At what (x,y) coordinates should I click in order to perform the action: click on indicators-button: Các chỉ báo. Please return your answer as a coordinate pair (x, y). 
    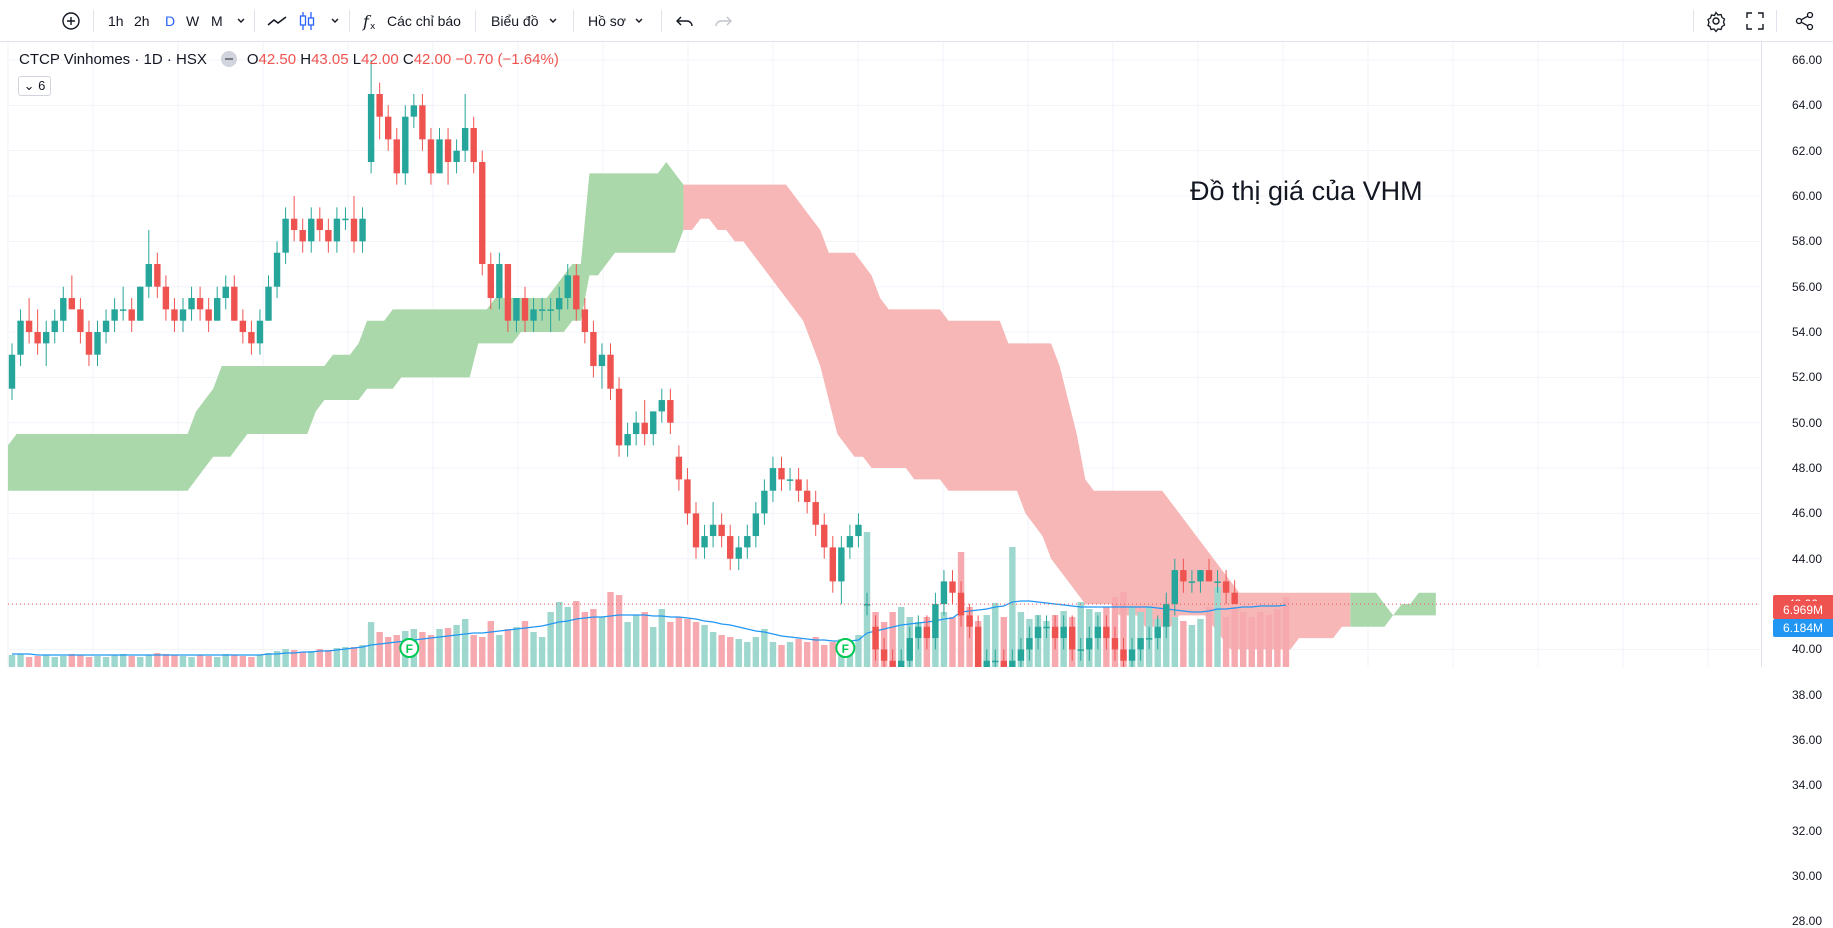
    Looking at the image, I should click on (424, 21).